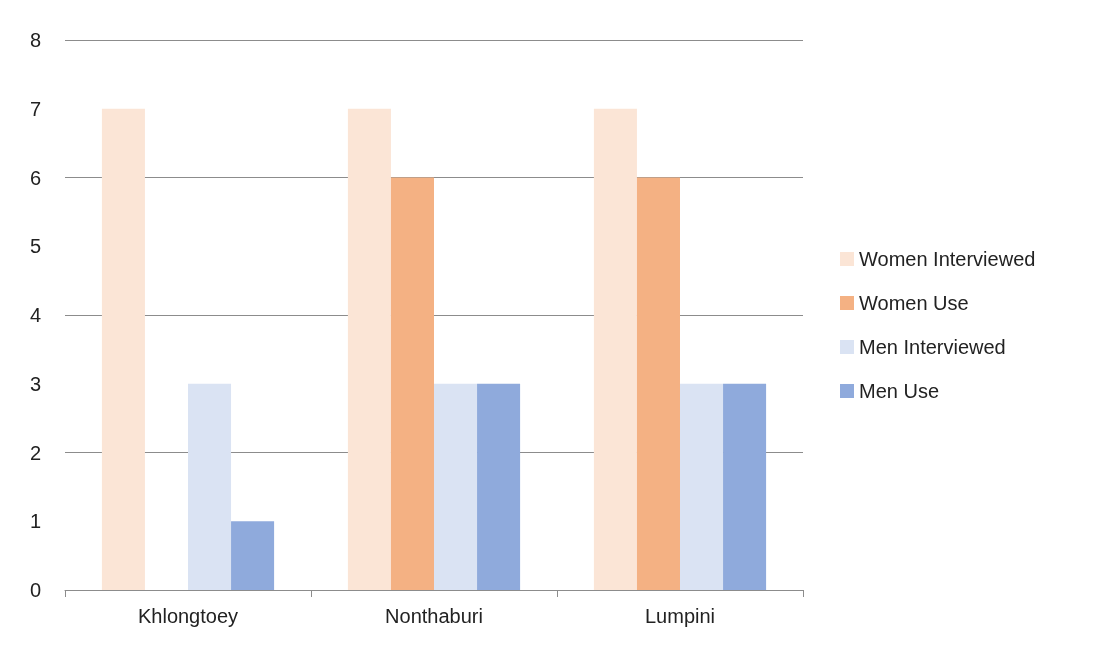 The image size is (1110, 650). What do you see at coordinates (35, 108) in the screenshot?
I see `y-tick-label: 7` at bounding box center [35, 108].